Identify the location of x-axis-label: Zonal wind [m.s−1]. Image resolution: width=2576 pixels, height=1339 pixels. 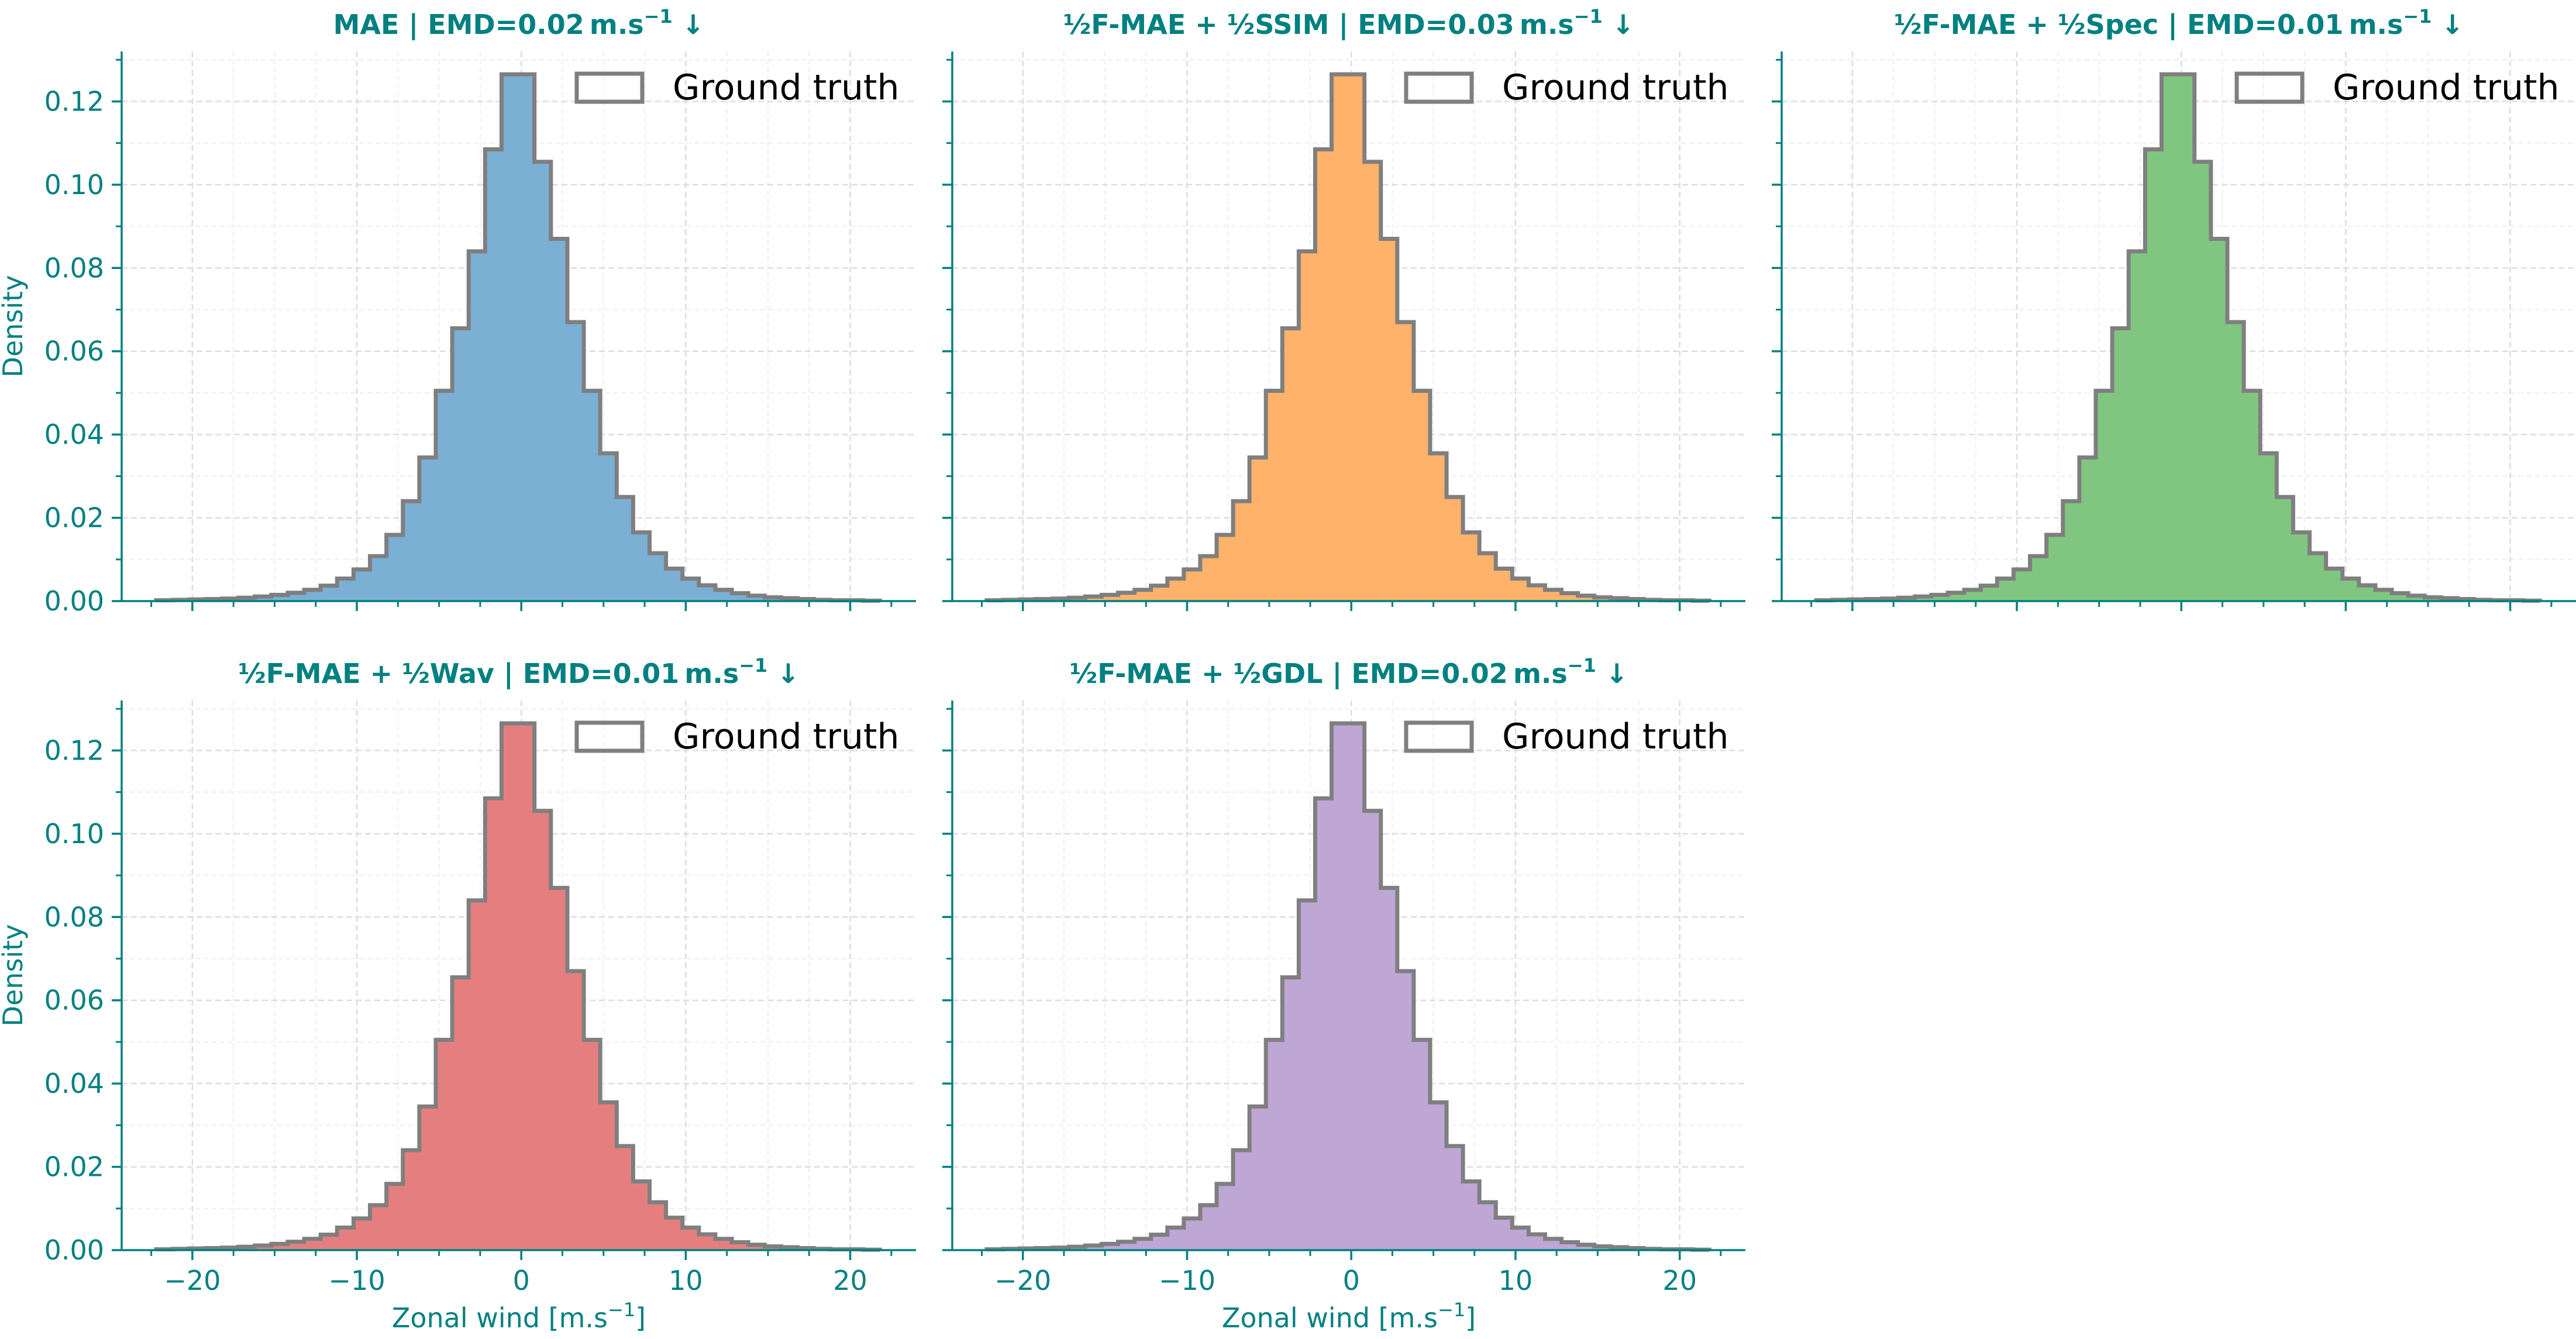
(519, 1316).